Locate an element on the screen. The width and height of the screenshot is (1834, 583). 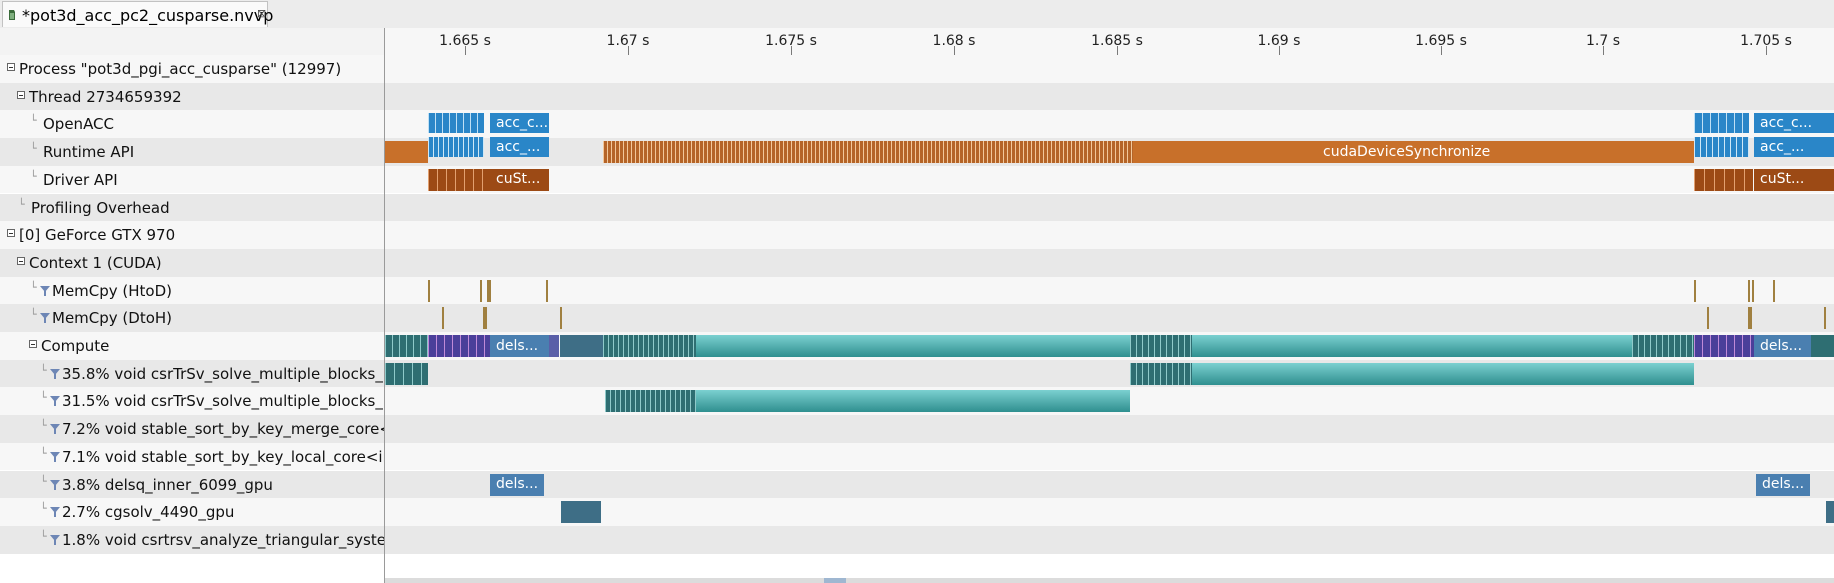
runtime-api-cluster is located at coordinates (868, 152).